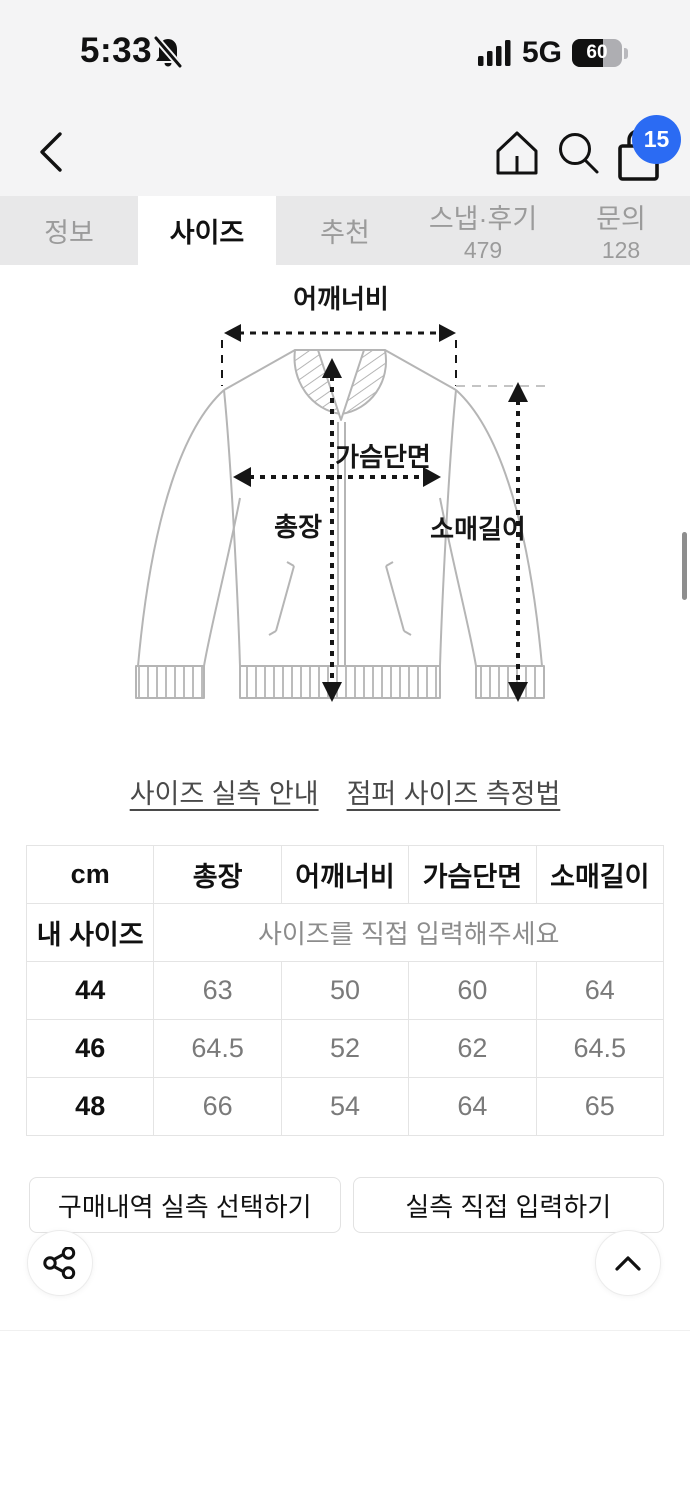  I want to click on battery-tip, so click(626, 53).